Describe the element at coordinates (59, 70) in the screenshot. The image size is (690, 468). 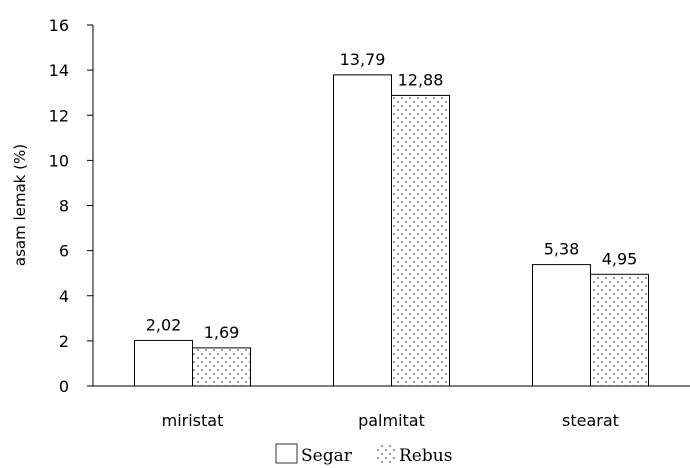
I see `y-tick-label: 14` at that location.